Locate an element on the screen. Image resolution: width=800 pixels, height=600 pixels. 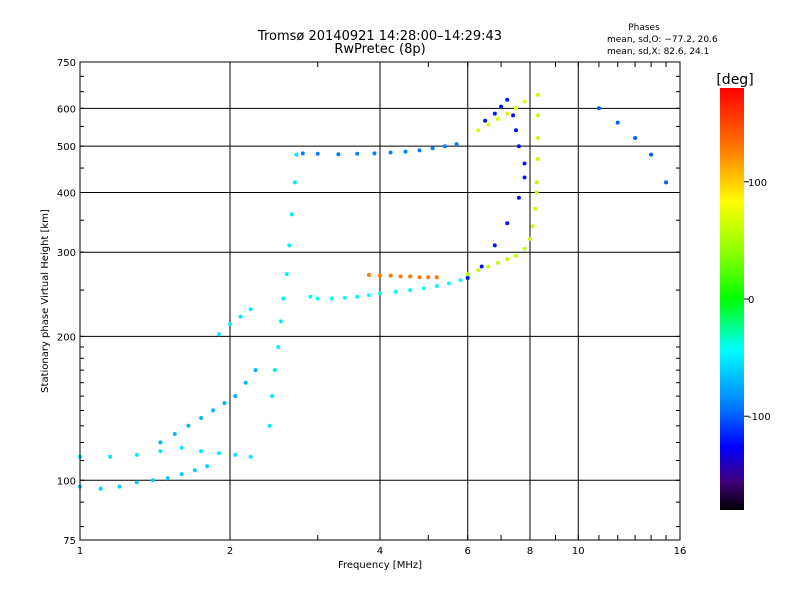
chart-title: Tromsø 20140921 14:28:00–14:29:43 is located at coordinates (379, 36).